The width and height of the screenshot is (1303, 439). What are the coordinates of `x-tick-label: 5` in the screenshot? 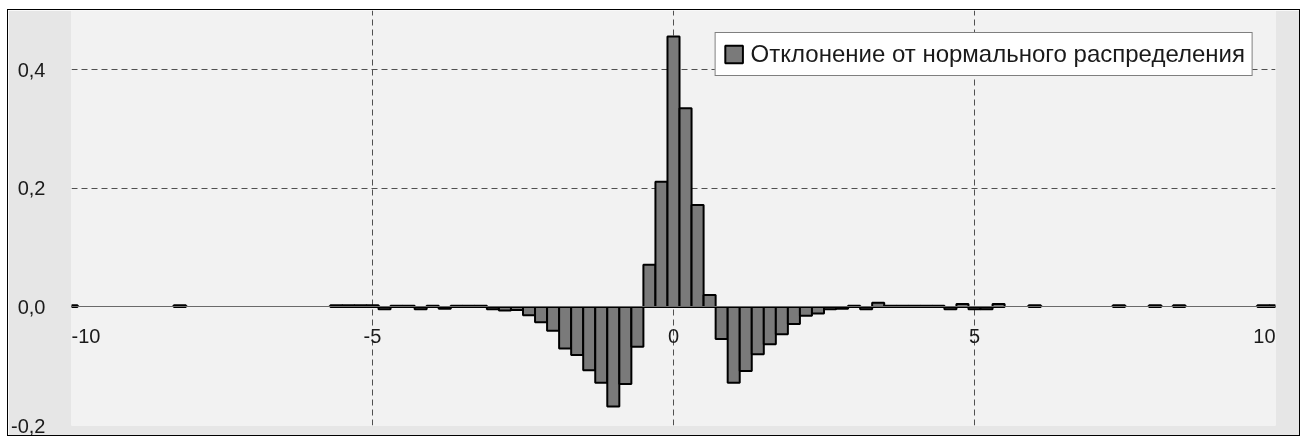 It's located at (974, 335).